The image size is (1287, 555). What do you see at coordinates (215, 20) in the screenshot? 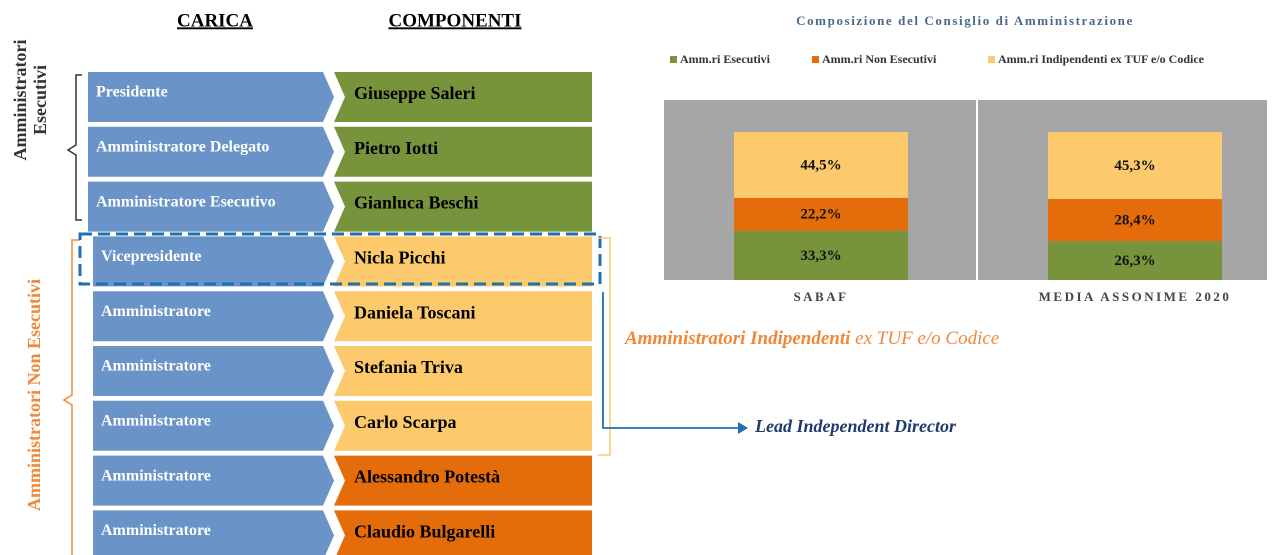
I see `header-role: CARICA` at bounding box center [215, 20].